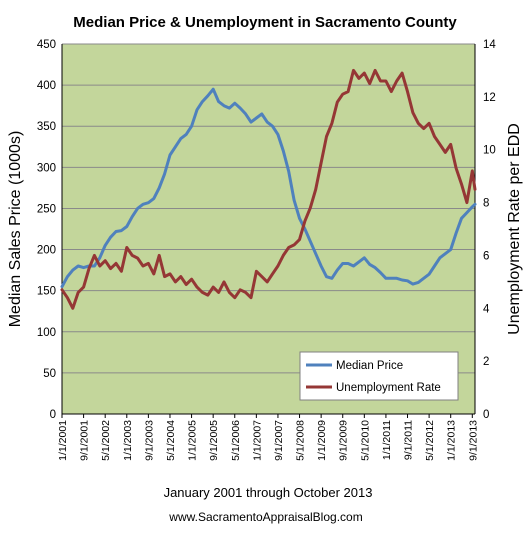 The height and width of the screenshot is (533, 531). Describe the element at coordinates (486, 415) in the screenshot. I see `y2-tick-label: 0` at that location.